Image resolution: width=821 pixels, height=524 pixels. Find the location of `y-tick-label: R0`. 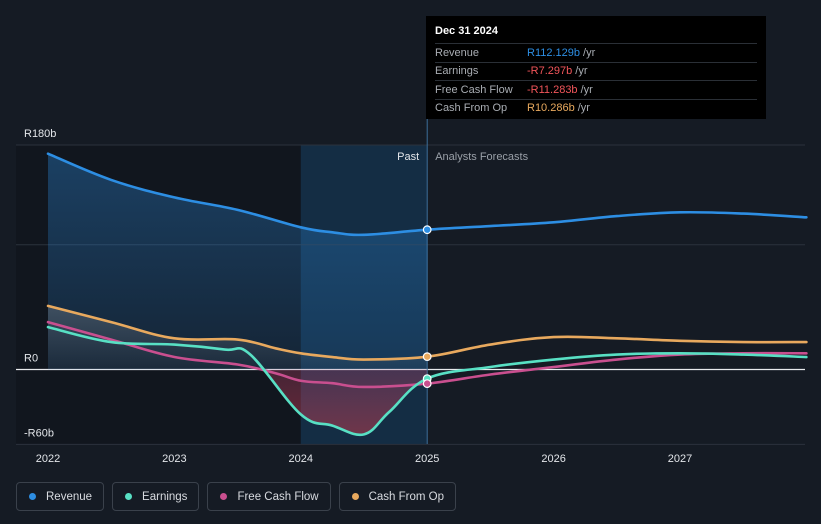

y-tick-label: R0 is located at coordinates (31, 359).